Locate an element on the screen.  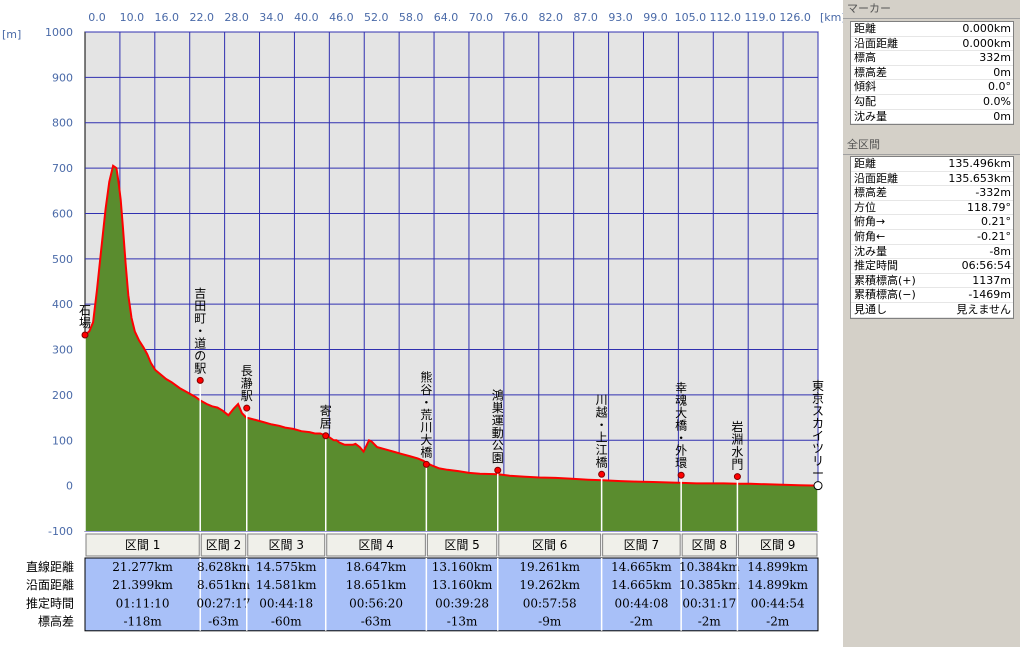
waypoint-label: 寄居 is located at coordinates (326, 417).